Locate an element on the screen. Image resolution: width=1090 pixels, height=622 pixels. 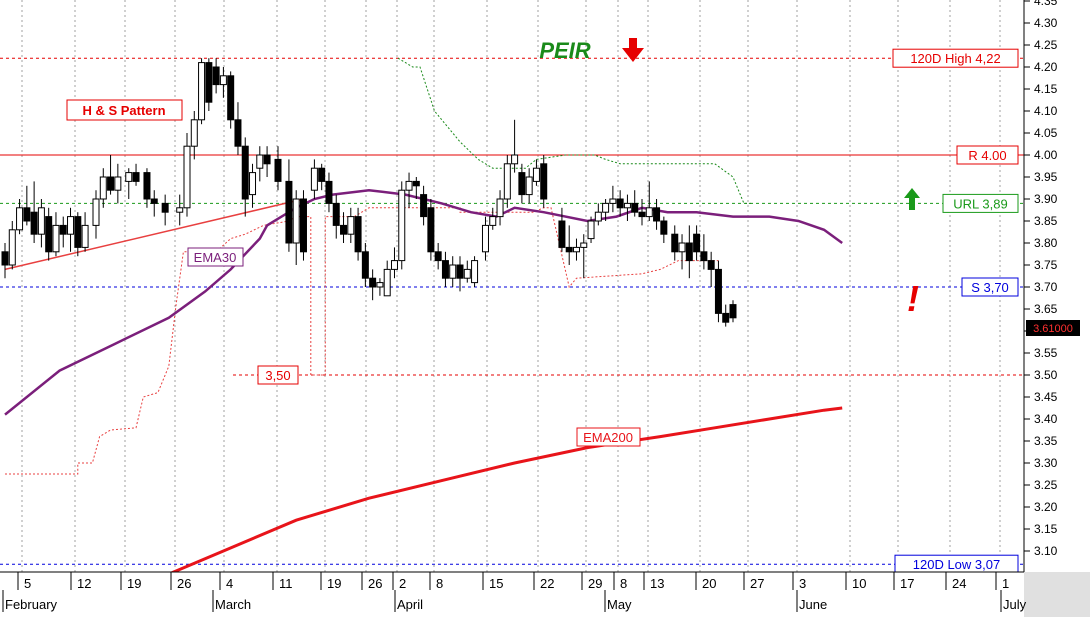
y-tick-label: 3.70 is located at coordinates (1046, 287).